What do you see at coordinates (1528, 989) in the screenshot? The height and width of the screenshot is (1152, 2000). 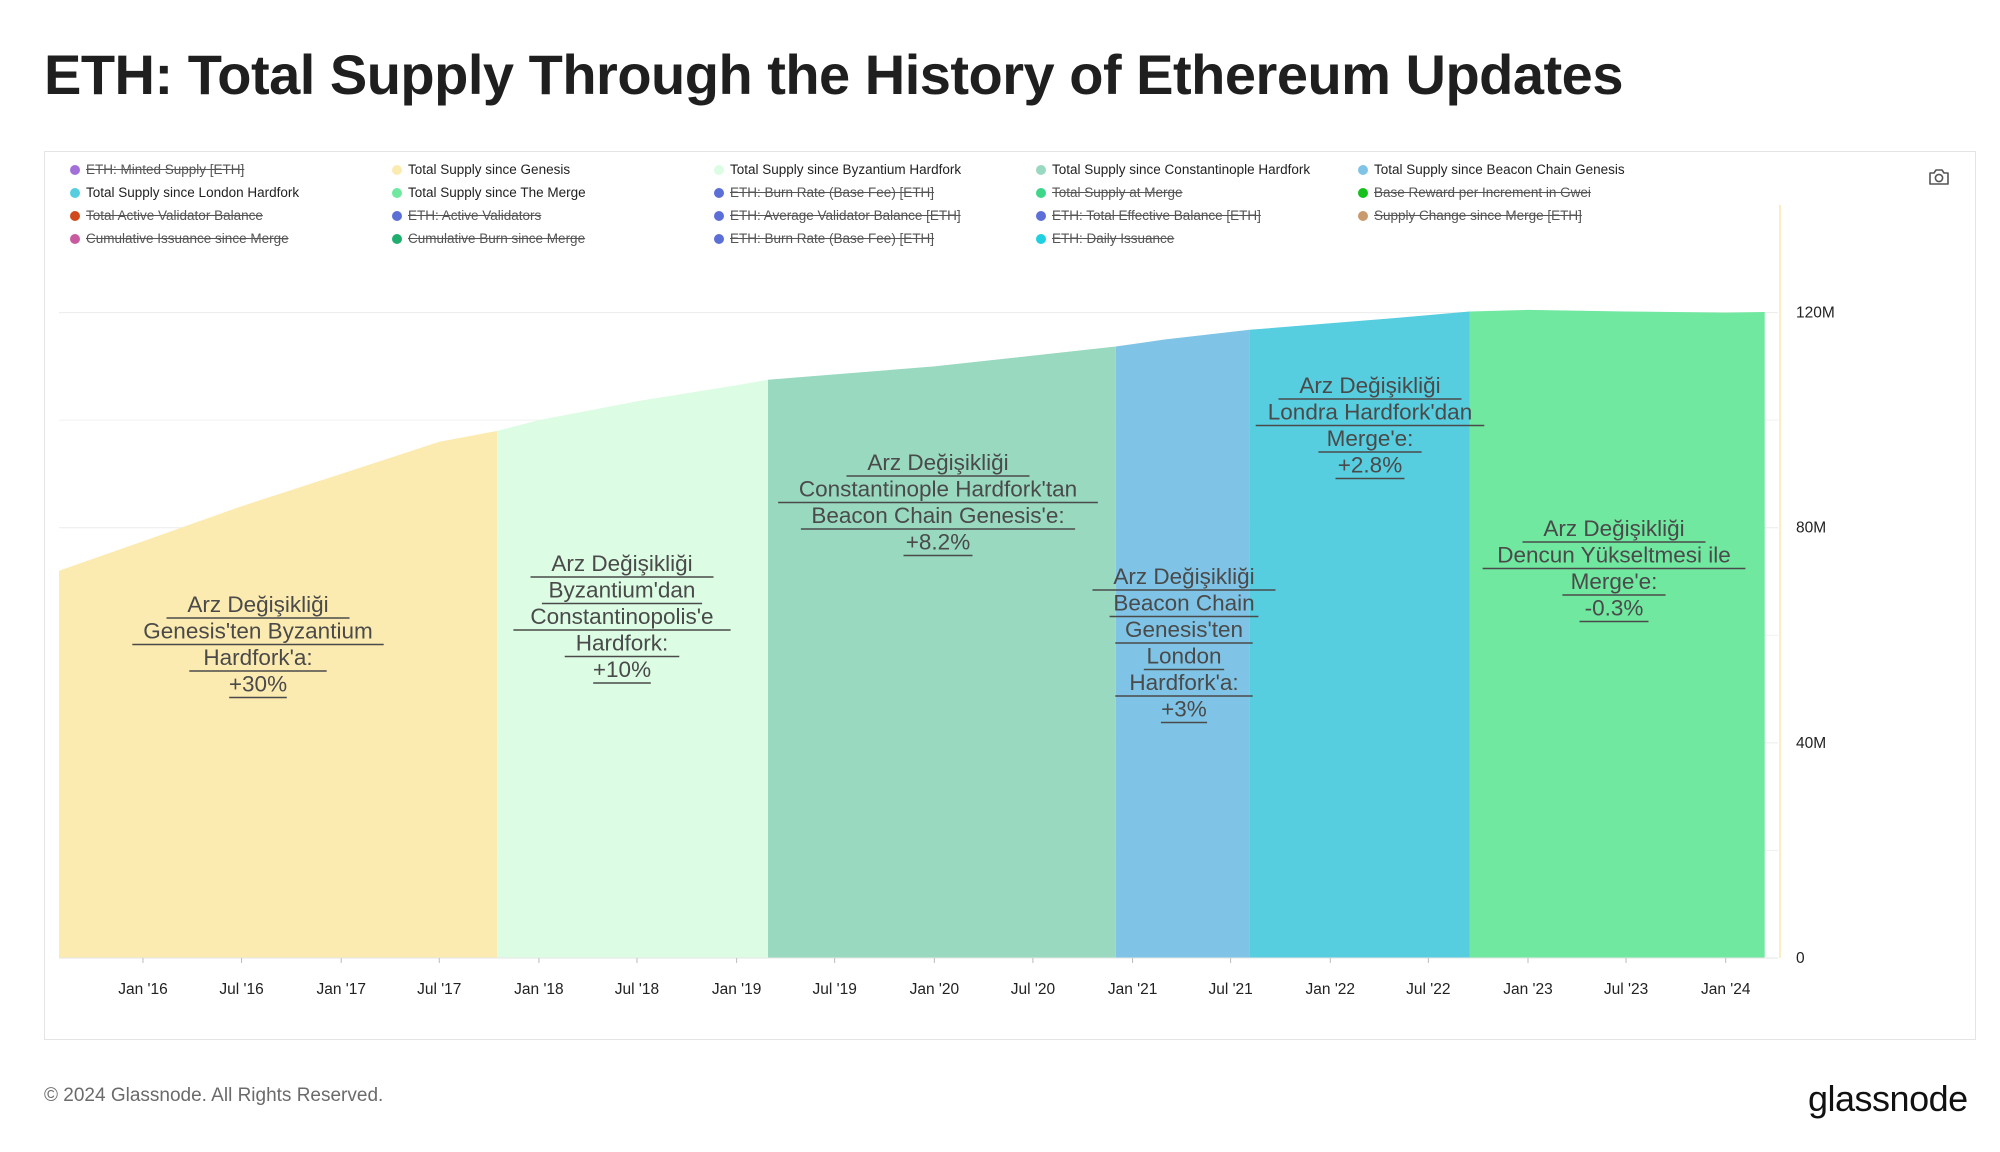 I see `x-tick-label: Jan '23` at bounding box center [1528, 989].